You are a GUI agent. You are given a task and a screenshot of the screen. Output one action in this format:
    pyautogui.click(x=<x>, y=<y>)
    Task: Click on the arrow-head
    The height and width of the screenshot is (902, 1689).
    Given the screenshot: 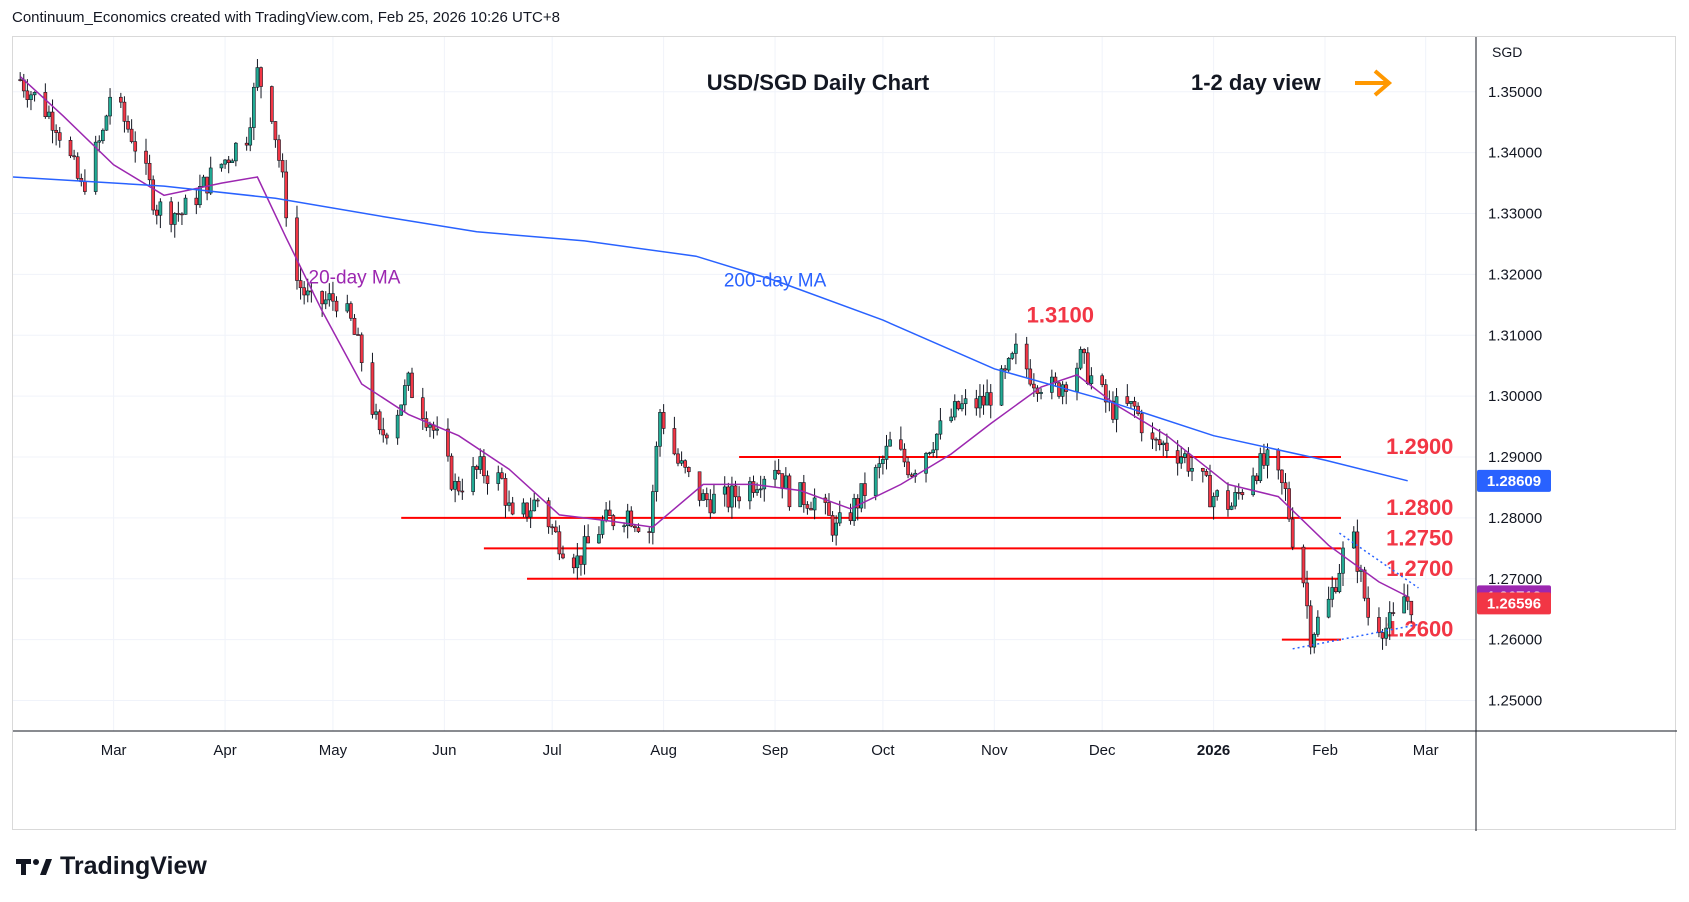 What is the action you would take?
    pyautogui.click(x=1383, y=83)
    